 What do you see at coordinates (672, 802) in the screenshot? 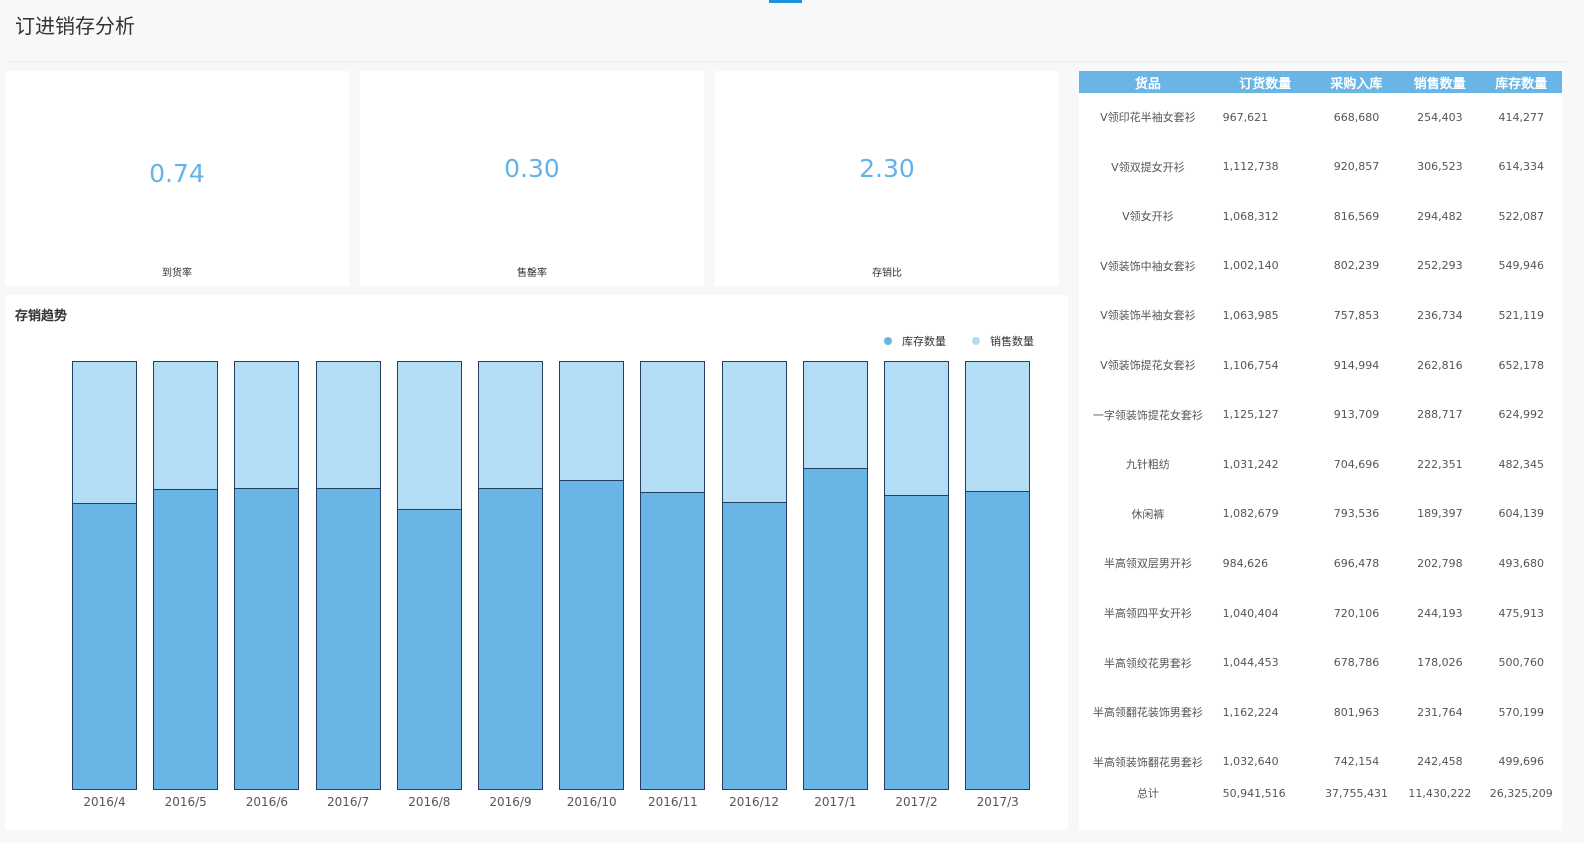
I see `x-tick-label: 2016/11` at bounding box center [672, 802].